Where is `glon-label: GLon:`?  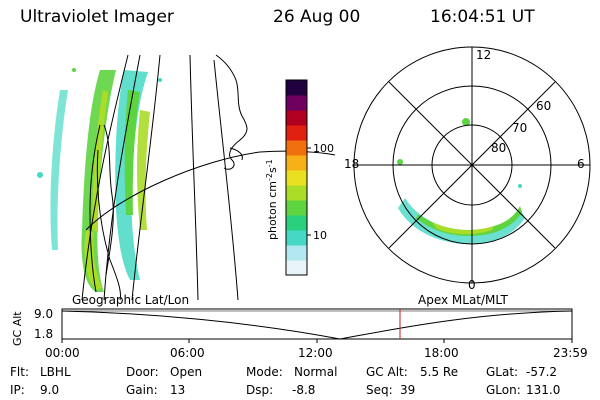
glon-label: GLon: is located at coordinates (503, 390).